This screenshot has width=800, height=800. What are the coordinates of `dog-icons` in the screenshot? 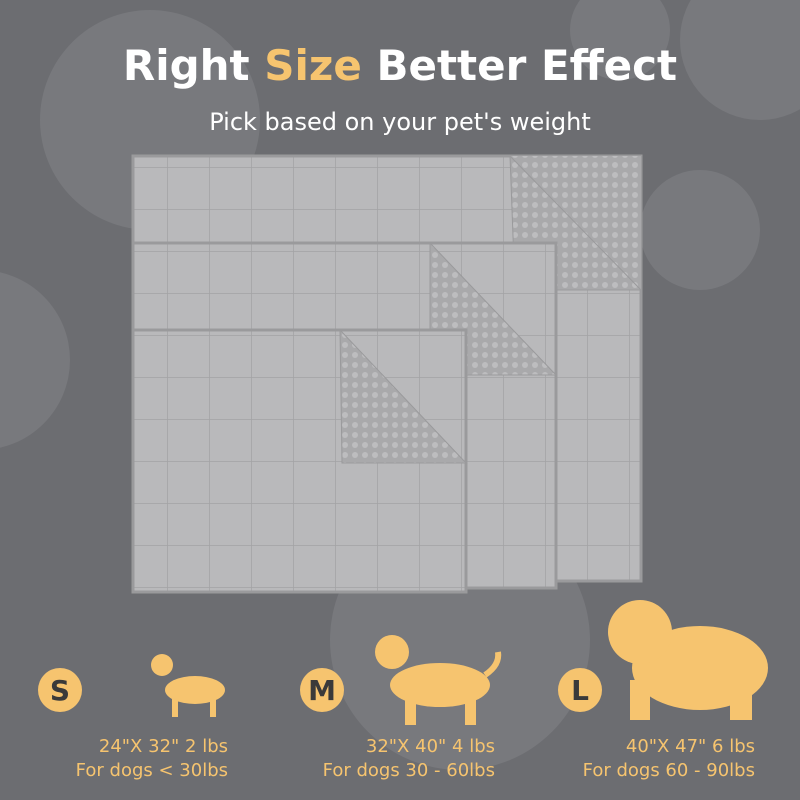 It's located at (459, 662).